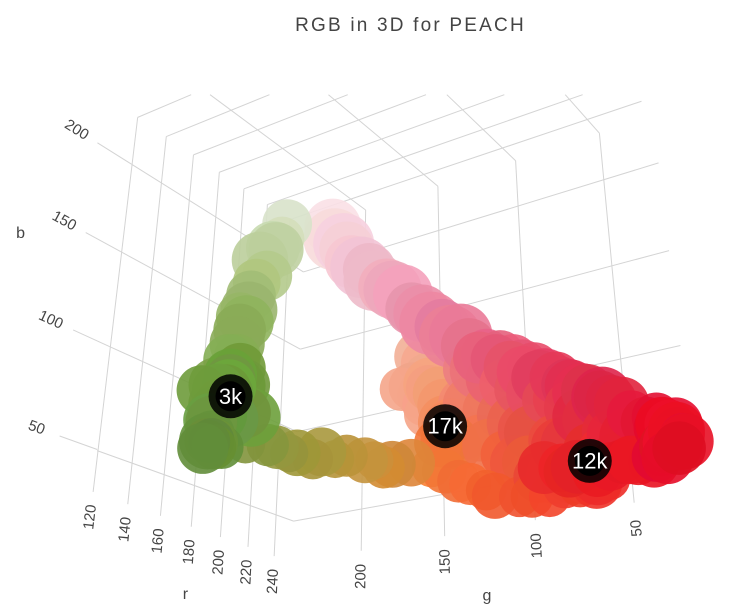  Describe the element at coordinates (273, 581) in the screenshot. I see `svg-text: 240` at that location.